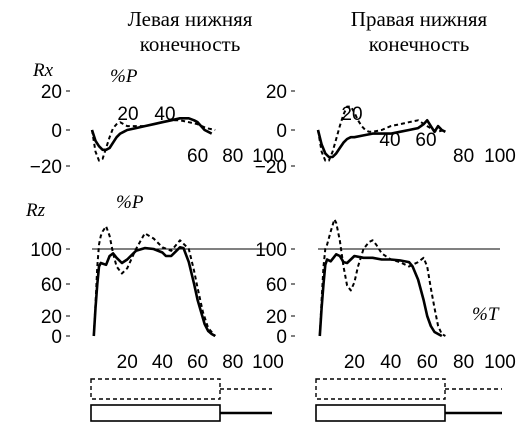 Image resolution: width=532 pixels, height=429 pixels. Describe the element at coordinates (197, 156) in the screenshot. I see `rx-left-xtick-label: 60` at that location.